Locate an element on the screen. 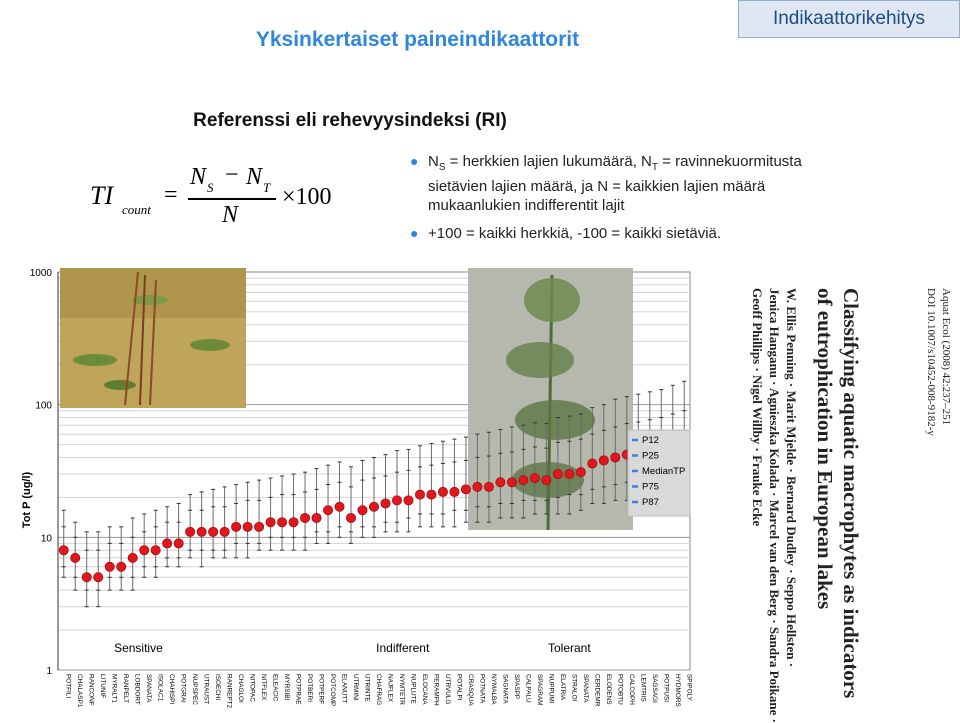 Image resolution: width=960 pixels, height=723 pixels. x-tick-label: POTBERI is located at coordinates (309, 688).